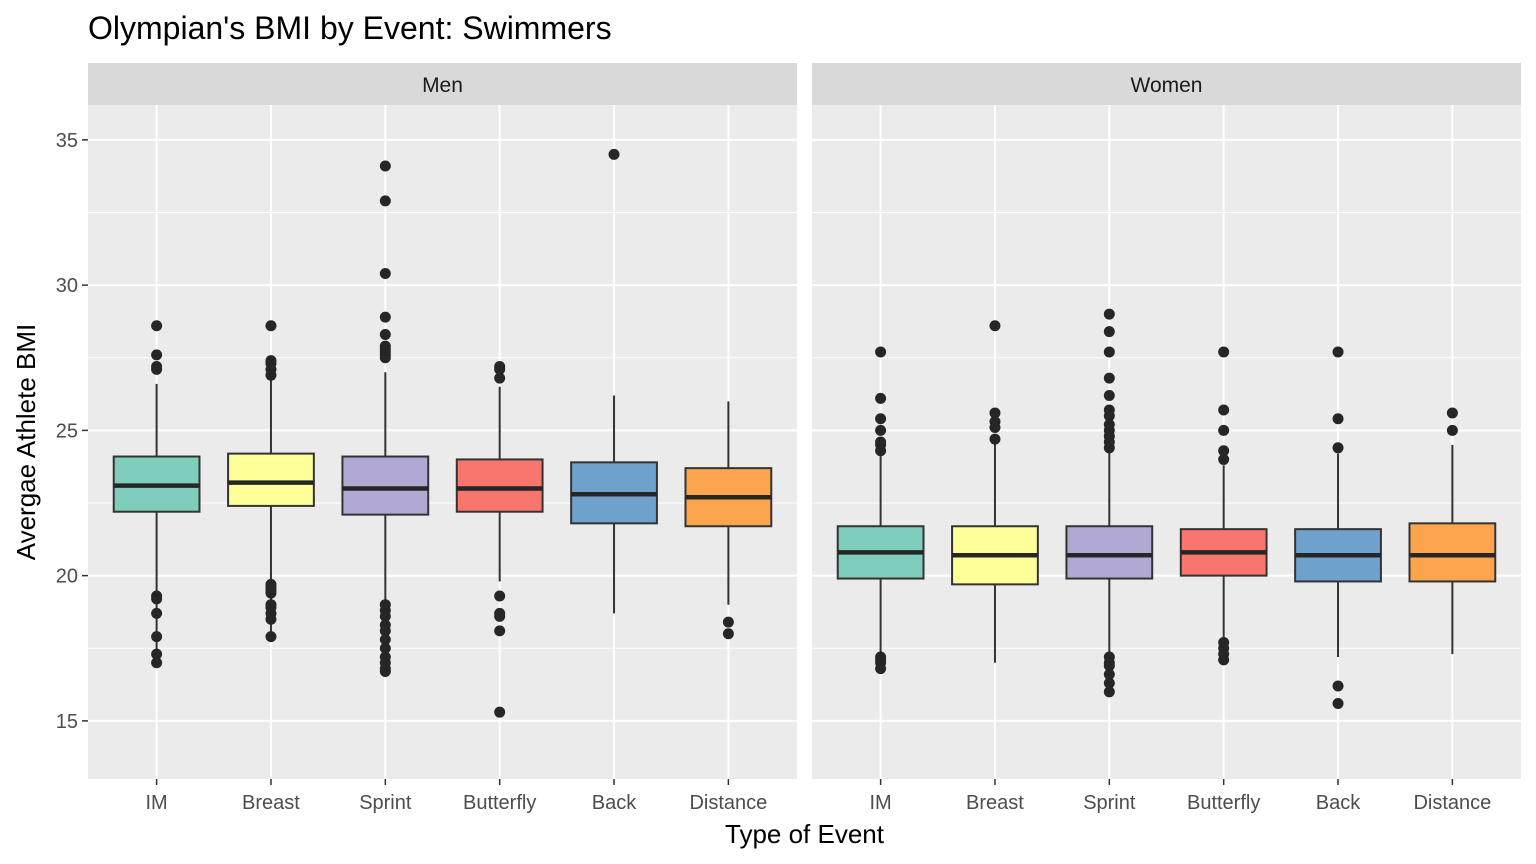 The image size is (1536, 864). I want to click on box-distance, so click(1452, 531).